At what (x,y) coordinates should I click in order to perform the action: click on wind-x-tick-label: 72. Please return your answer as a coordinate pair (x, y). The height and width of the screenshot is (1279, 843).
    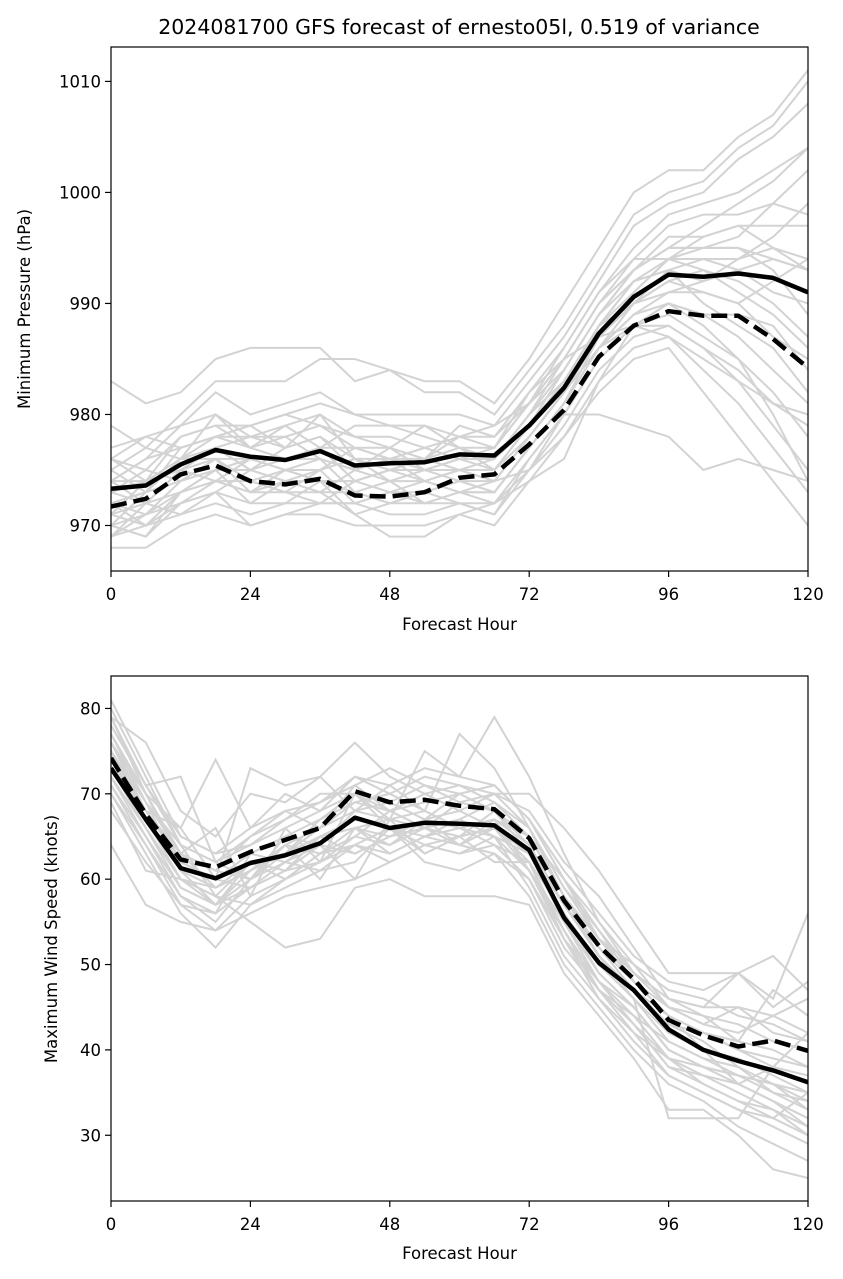
    Looking at the image, I should click on (529, 1224).